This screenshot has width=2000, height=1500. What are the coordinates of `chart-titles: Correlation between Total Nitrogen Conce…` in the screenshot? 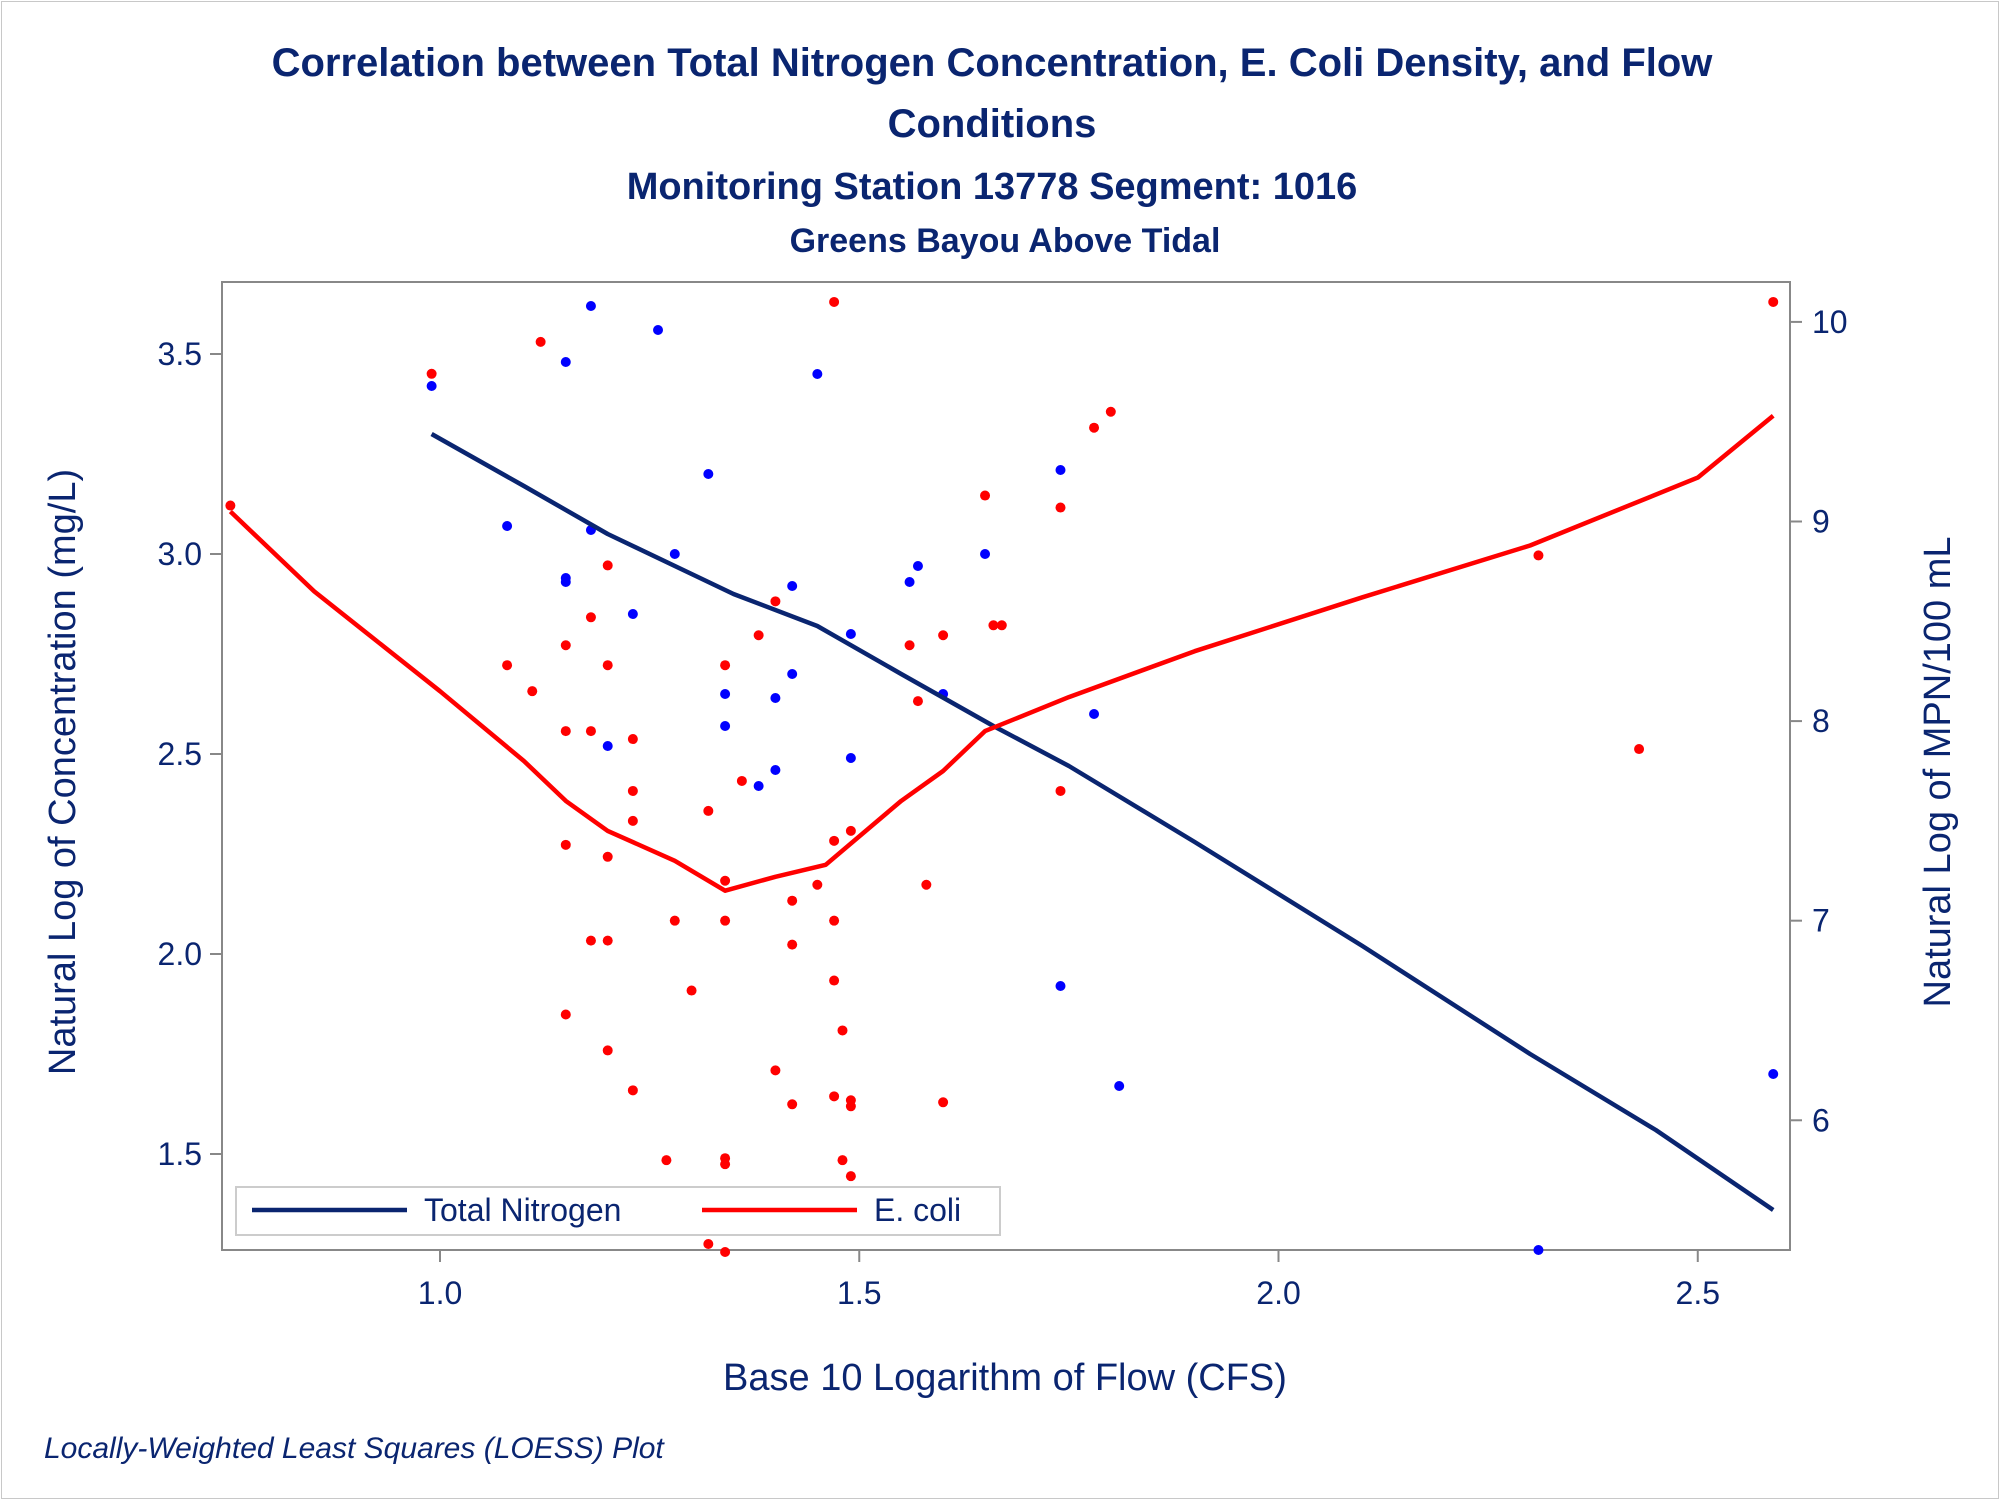 It's located at (993, 150).